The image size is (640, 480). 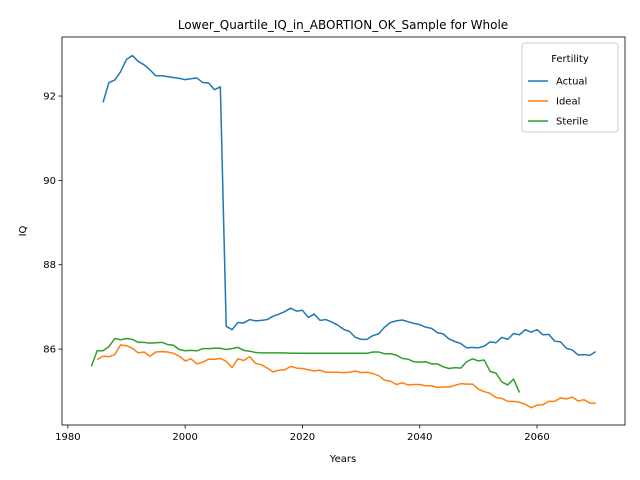 What do you see at coordinates (568, 102) in the screenshot?
I see `legend-label-ideal: Ideal` at bounding box center [568, 102].